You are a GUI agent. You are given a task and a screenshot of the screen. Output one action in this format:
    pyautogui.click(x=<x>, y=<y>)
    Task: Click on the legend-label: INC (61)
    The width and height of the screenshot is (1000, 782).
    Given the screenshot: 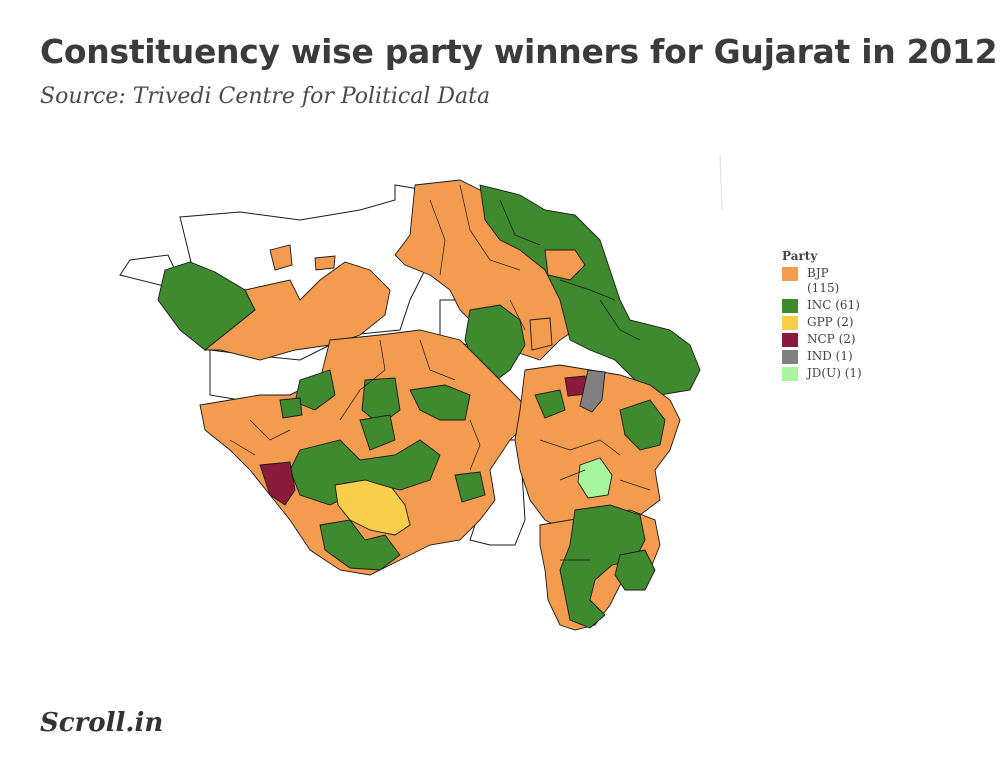 What is the action you would take?
    pyautogui.click(x=833, y=305)
    